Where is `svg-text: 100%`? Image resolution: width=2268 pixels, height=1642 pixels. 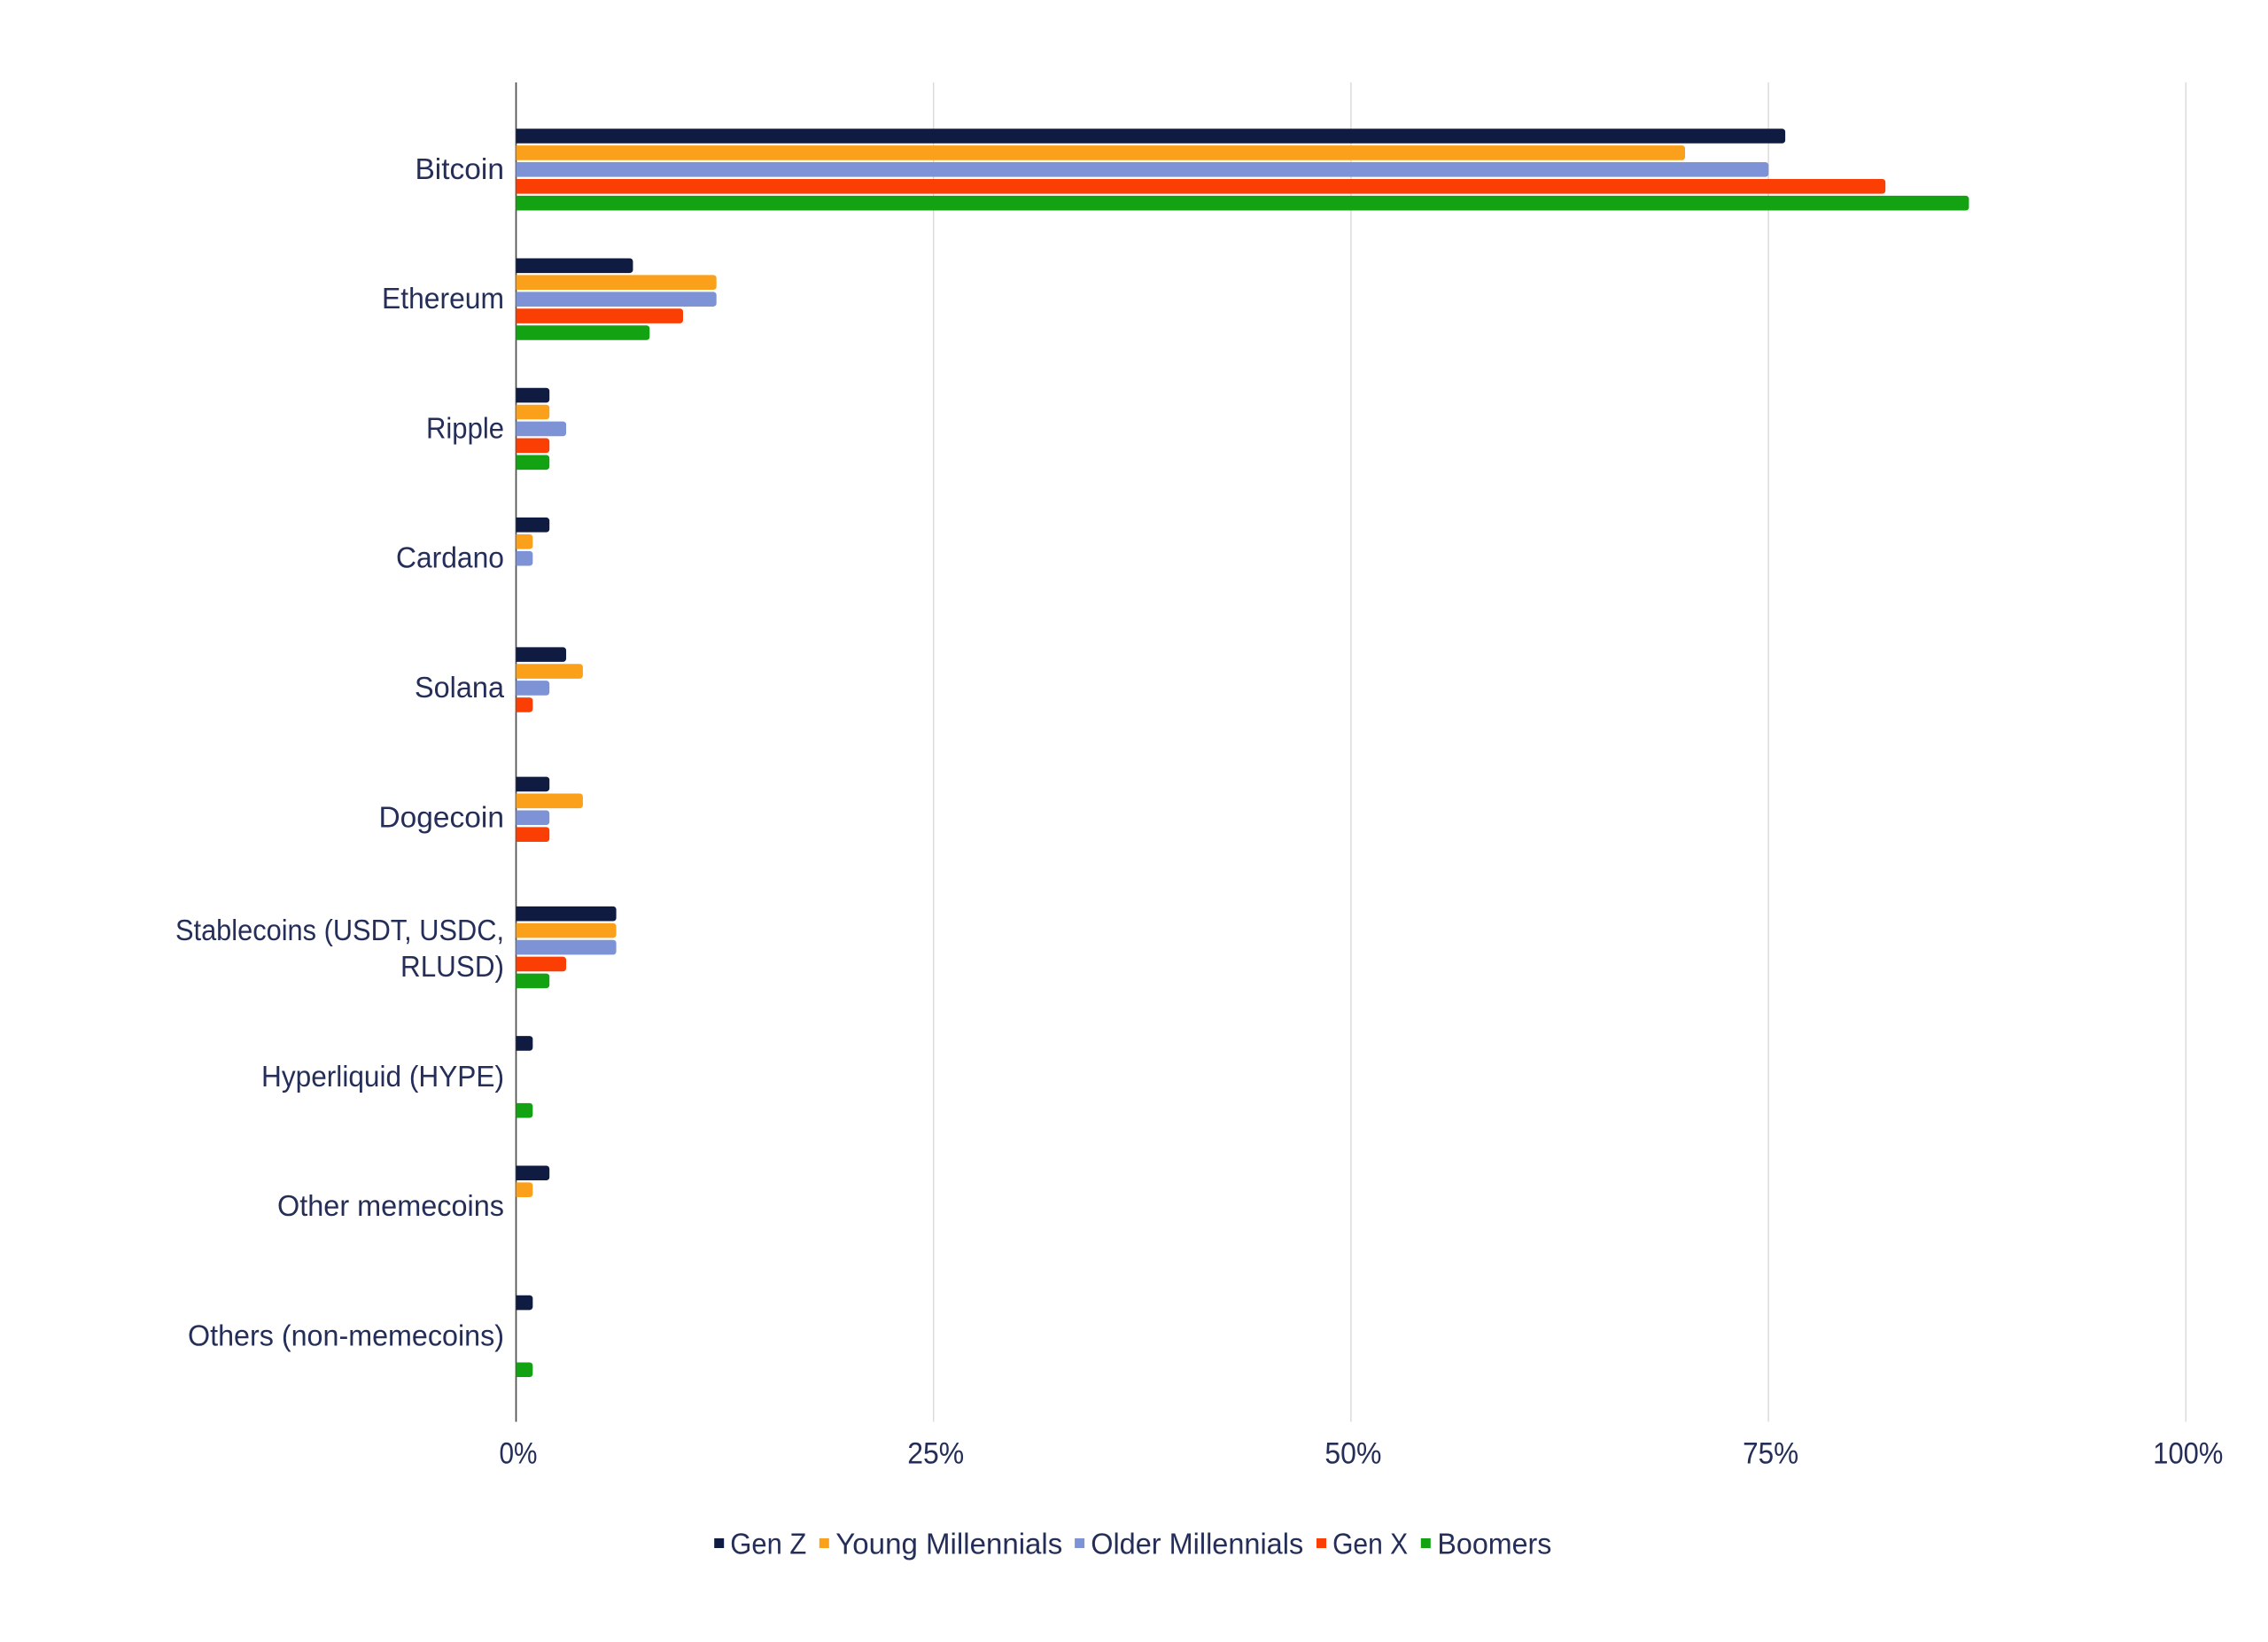 svg-text: 100% is located at coordinates (2188, 1454).